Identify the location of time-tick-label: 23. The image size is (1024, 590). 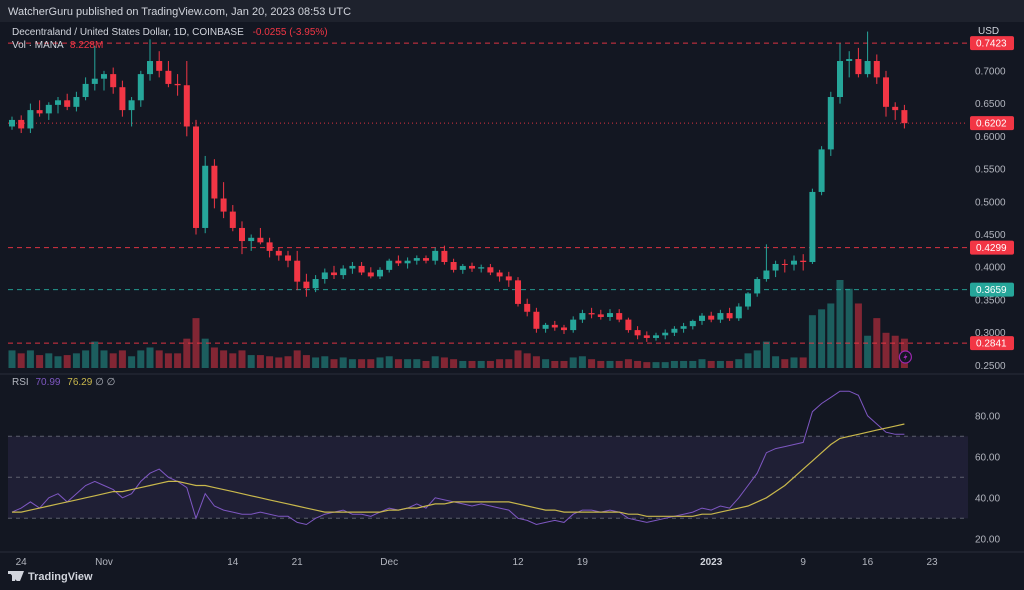
(932, 562).